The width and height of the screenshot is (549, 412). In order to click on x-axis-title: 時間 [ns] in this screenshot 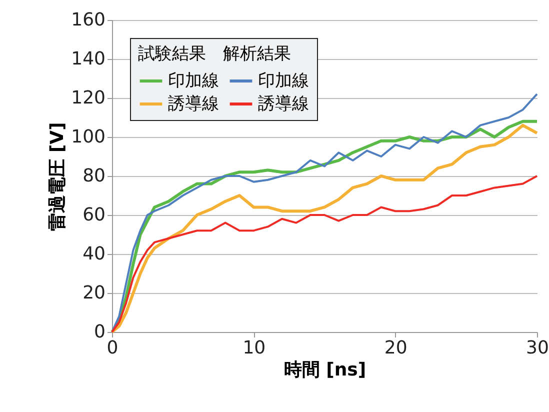, I will do `click(325, 370)`.